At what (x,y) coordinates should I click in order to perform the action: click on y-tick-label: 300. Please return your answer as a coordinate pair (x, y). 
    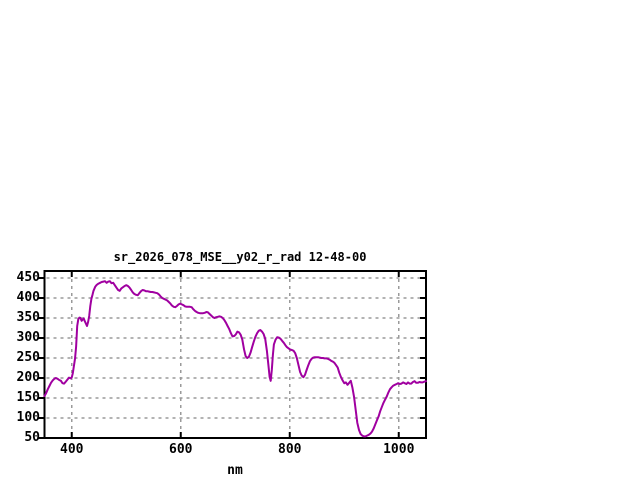
    Looking at the image, I should click on (28, 337).